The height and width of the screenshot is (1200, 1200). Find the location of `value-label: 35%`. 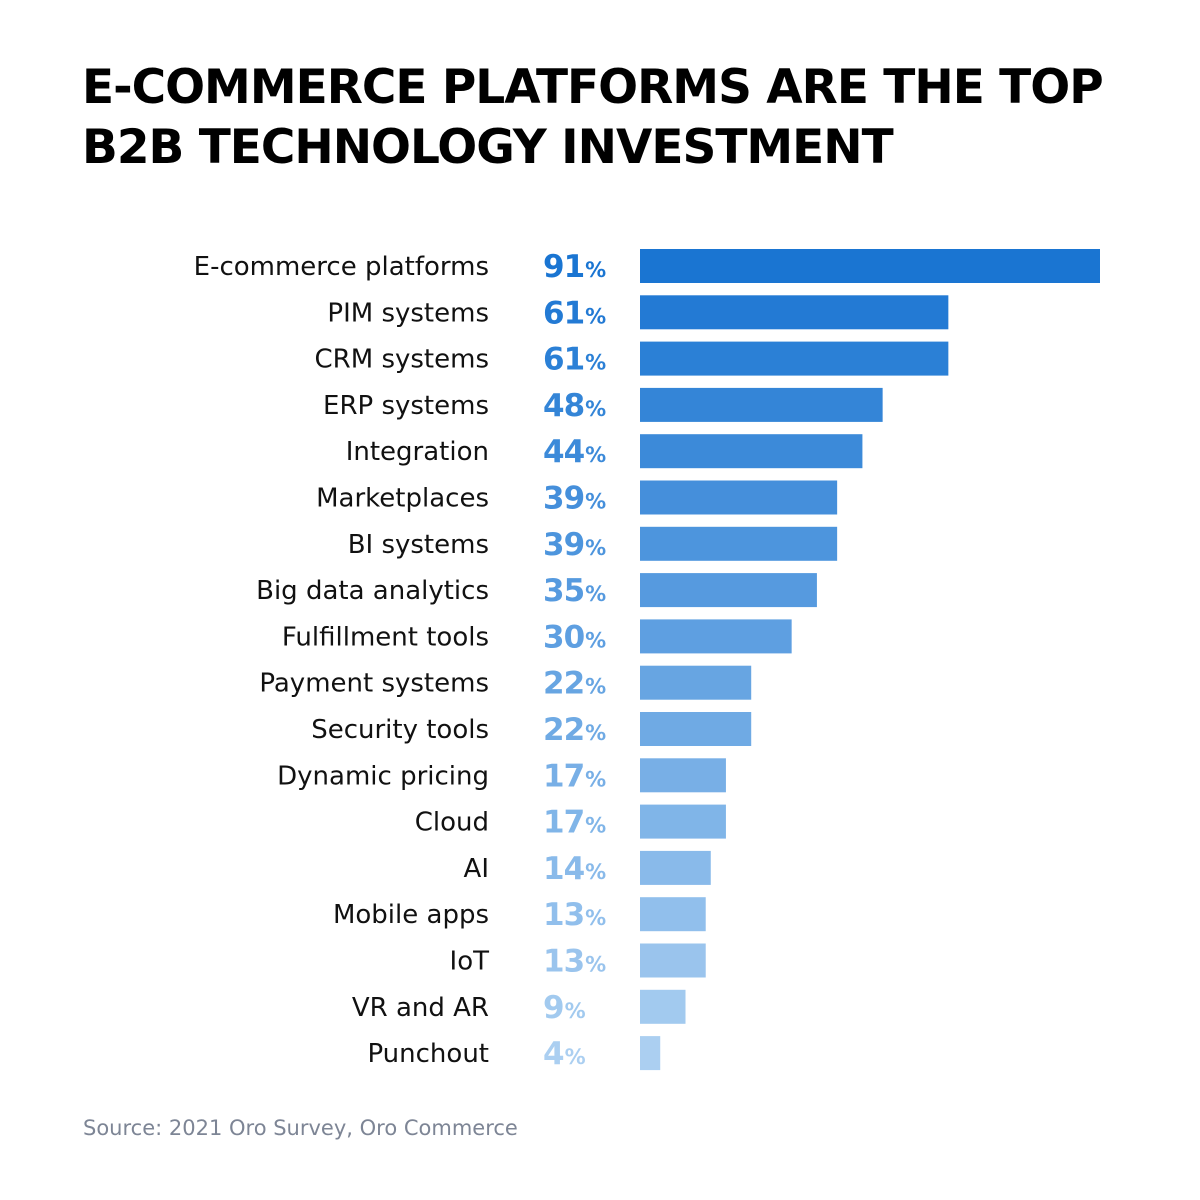

value-label: 35% is located at coordinates (574, 591).